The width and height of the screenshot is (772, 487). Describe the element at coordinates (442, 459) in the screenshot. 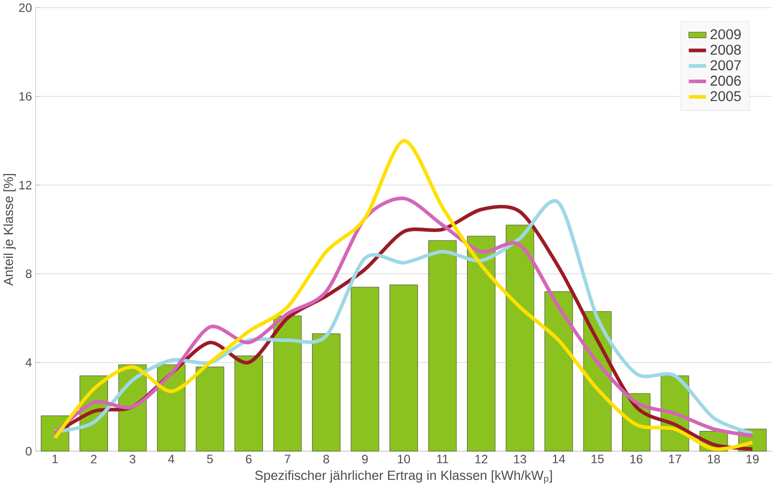

I see `x-tick-label: 11` at that location.